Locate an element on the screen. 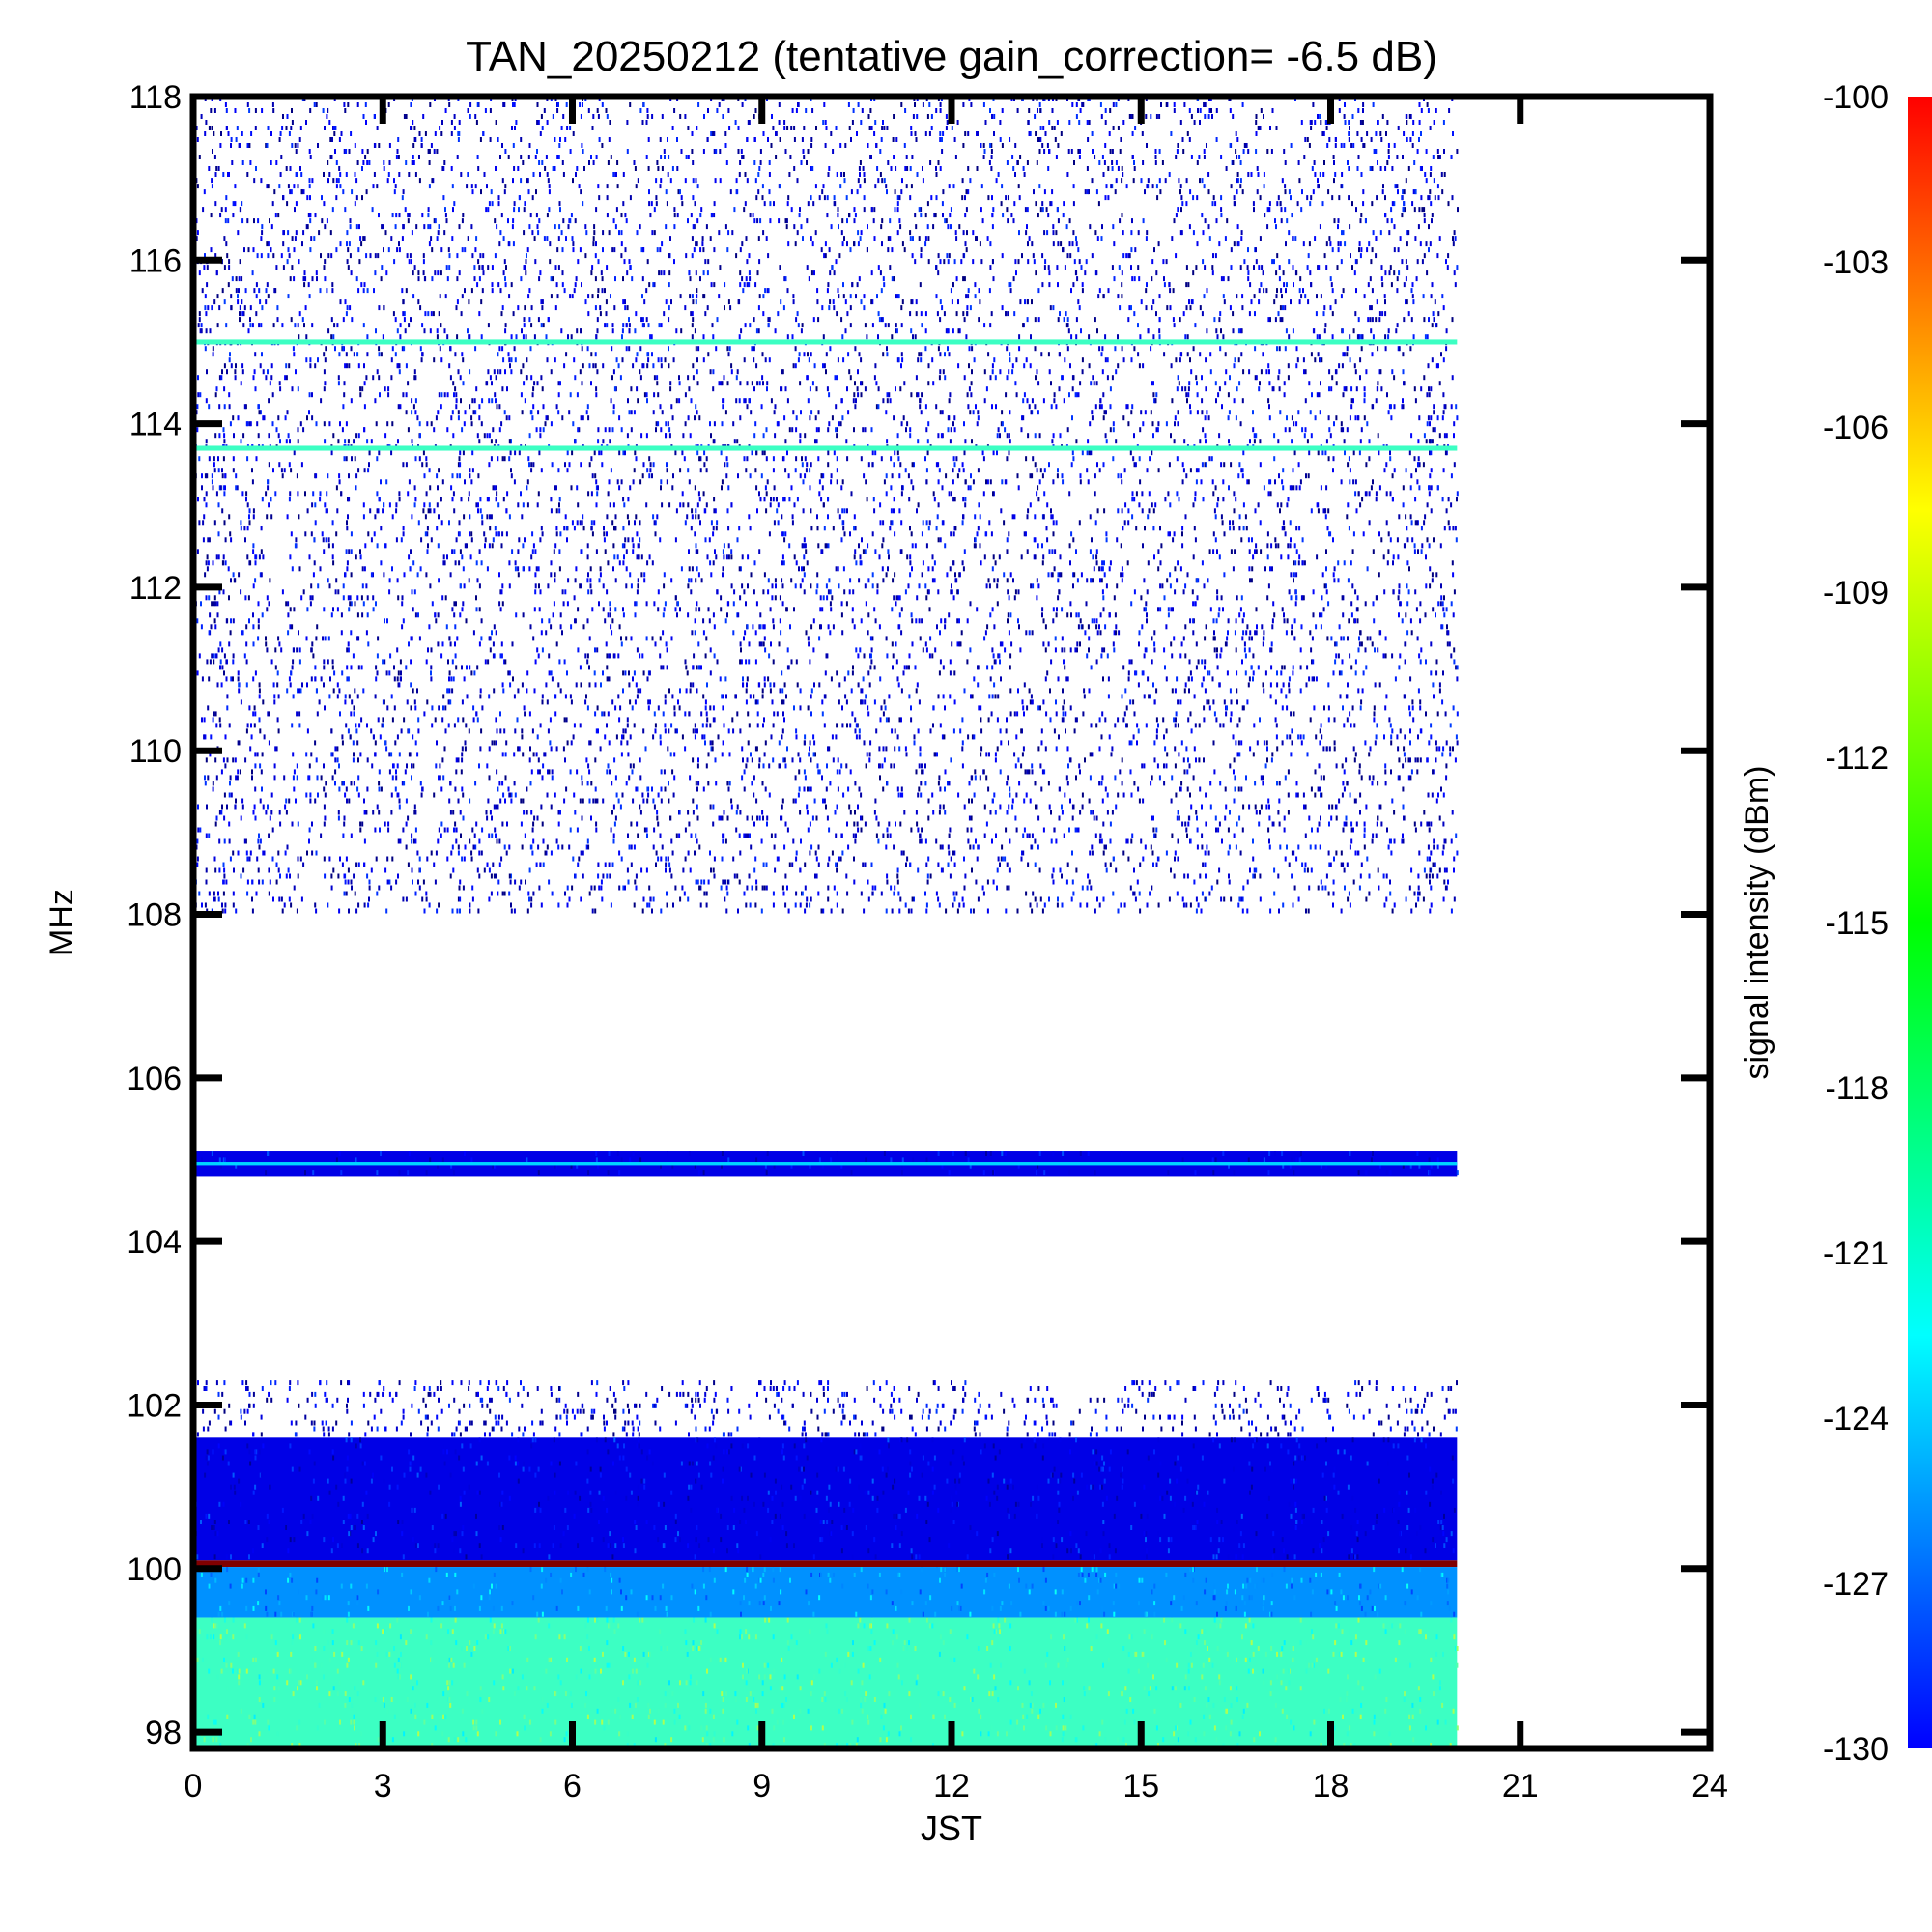  x-tick-label: 9 is located at coordinates (762, 1786).